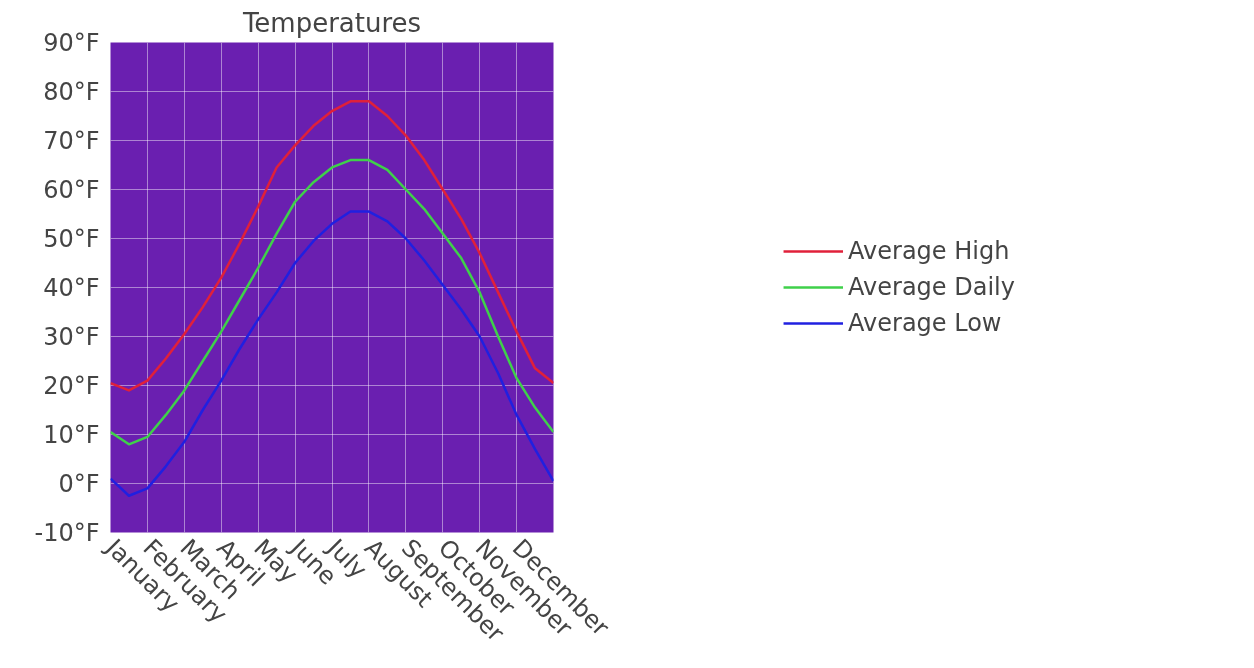 The image size is (1254, 668). Describe the element at coordinates (931, 287) in the screenshot. I see `legend-label: Average Daily` at that location.